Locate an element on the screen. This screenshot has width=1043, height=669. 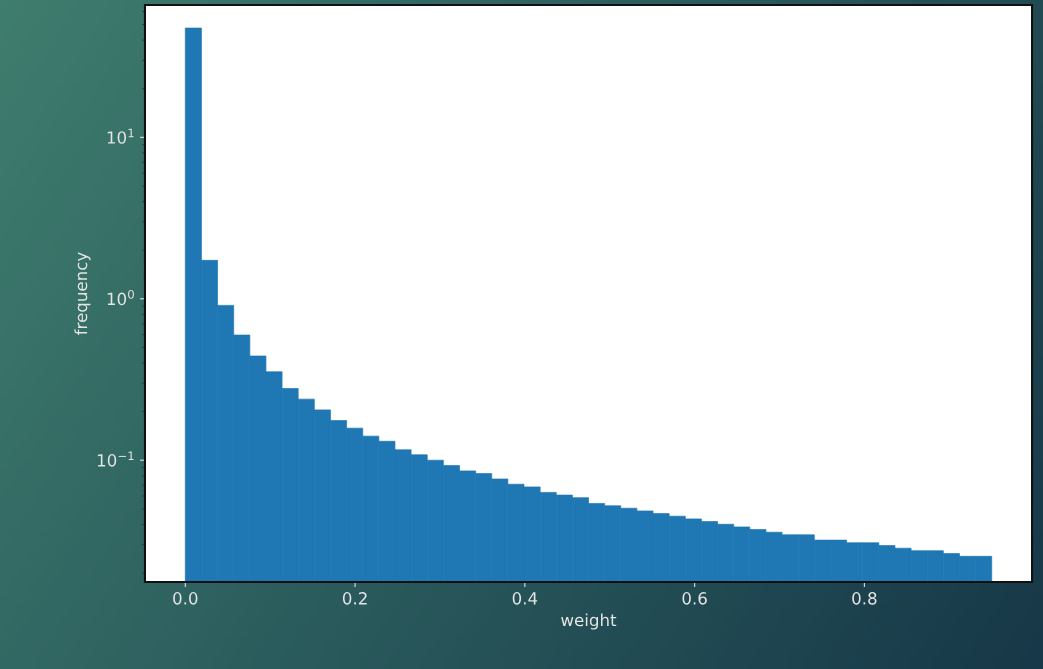
y-tick-label: 10$^{1}$ is located at coordinates (120, 136).